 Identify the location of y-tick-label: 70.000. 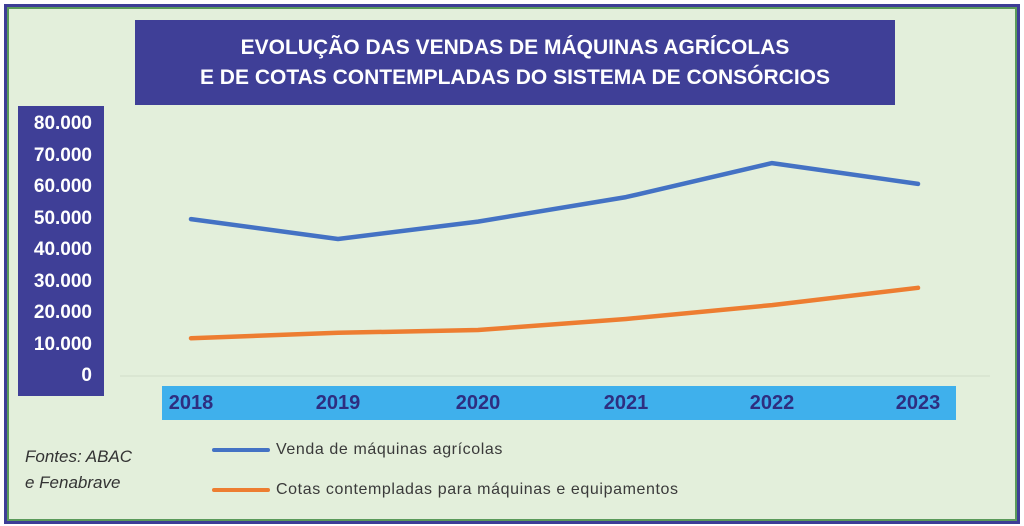
(62, 155).